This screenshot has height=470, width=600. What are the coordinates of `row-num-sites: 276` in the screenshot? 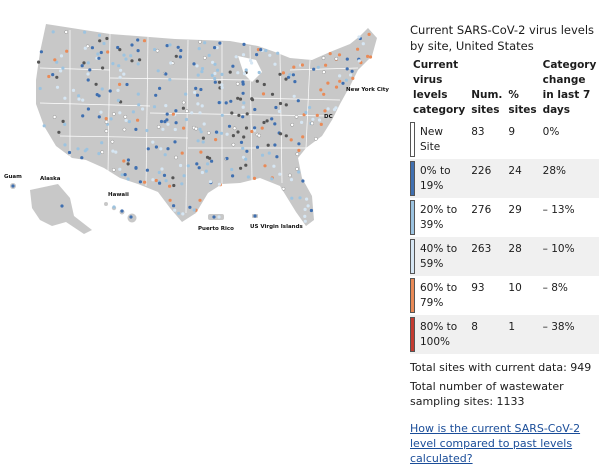 It's located at (481, 210).